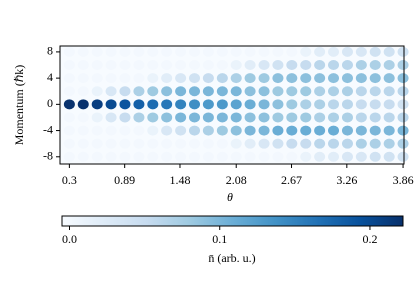 Image resolution: width=415 pixels, height=281 pixels. What do you see at coordinates (179, 180) in the screenshot?
I see `x-tick-label: 1.48` at bounding box center [179, 180].